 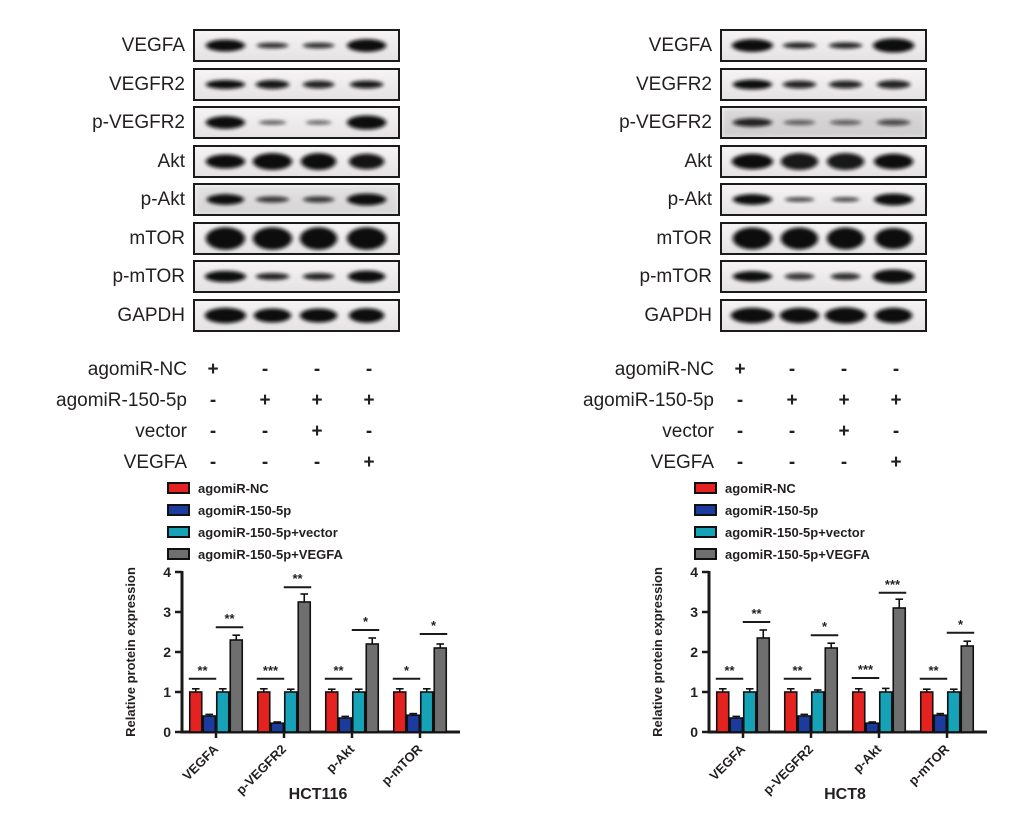 What do you see at coordinates (167, 692) in the screenshot?
I see `y-tick-label: 1` at bounding box center [167, 692].